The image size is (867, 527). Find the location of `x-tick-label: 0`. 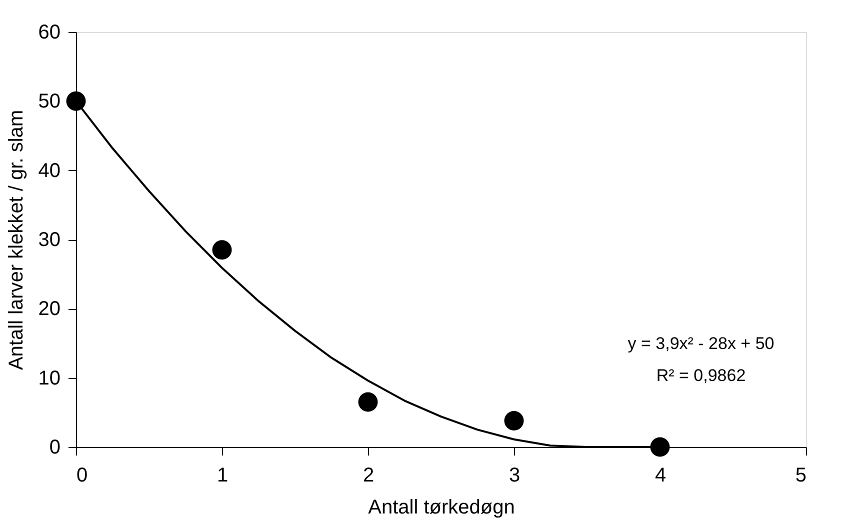

x-tick-label: 0 is located at coordinates (82, 475).